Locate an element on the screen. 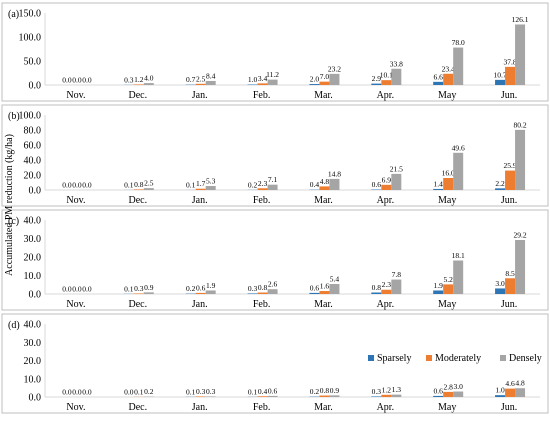 The height and width of the screenshot is (421, 550). data-label: 2.2 is located at coordinates (500, 183).